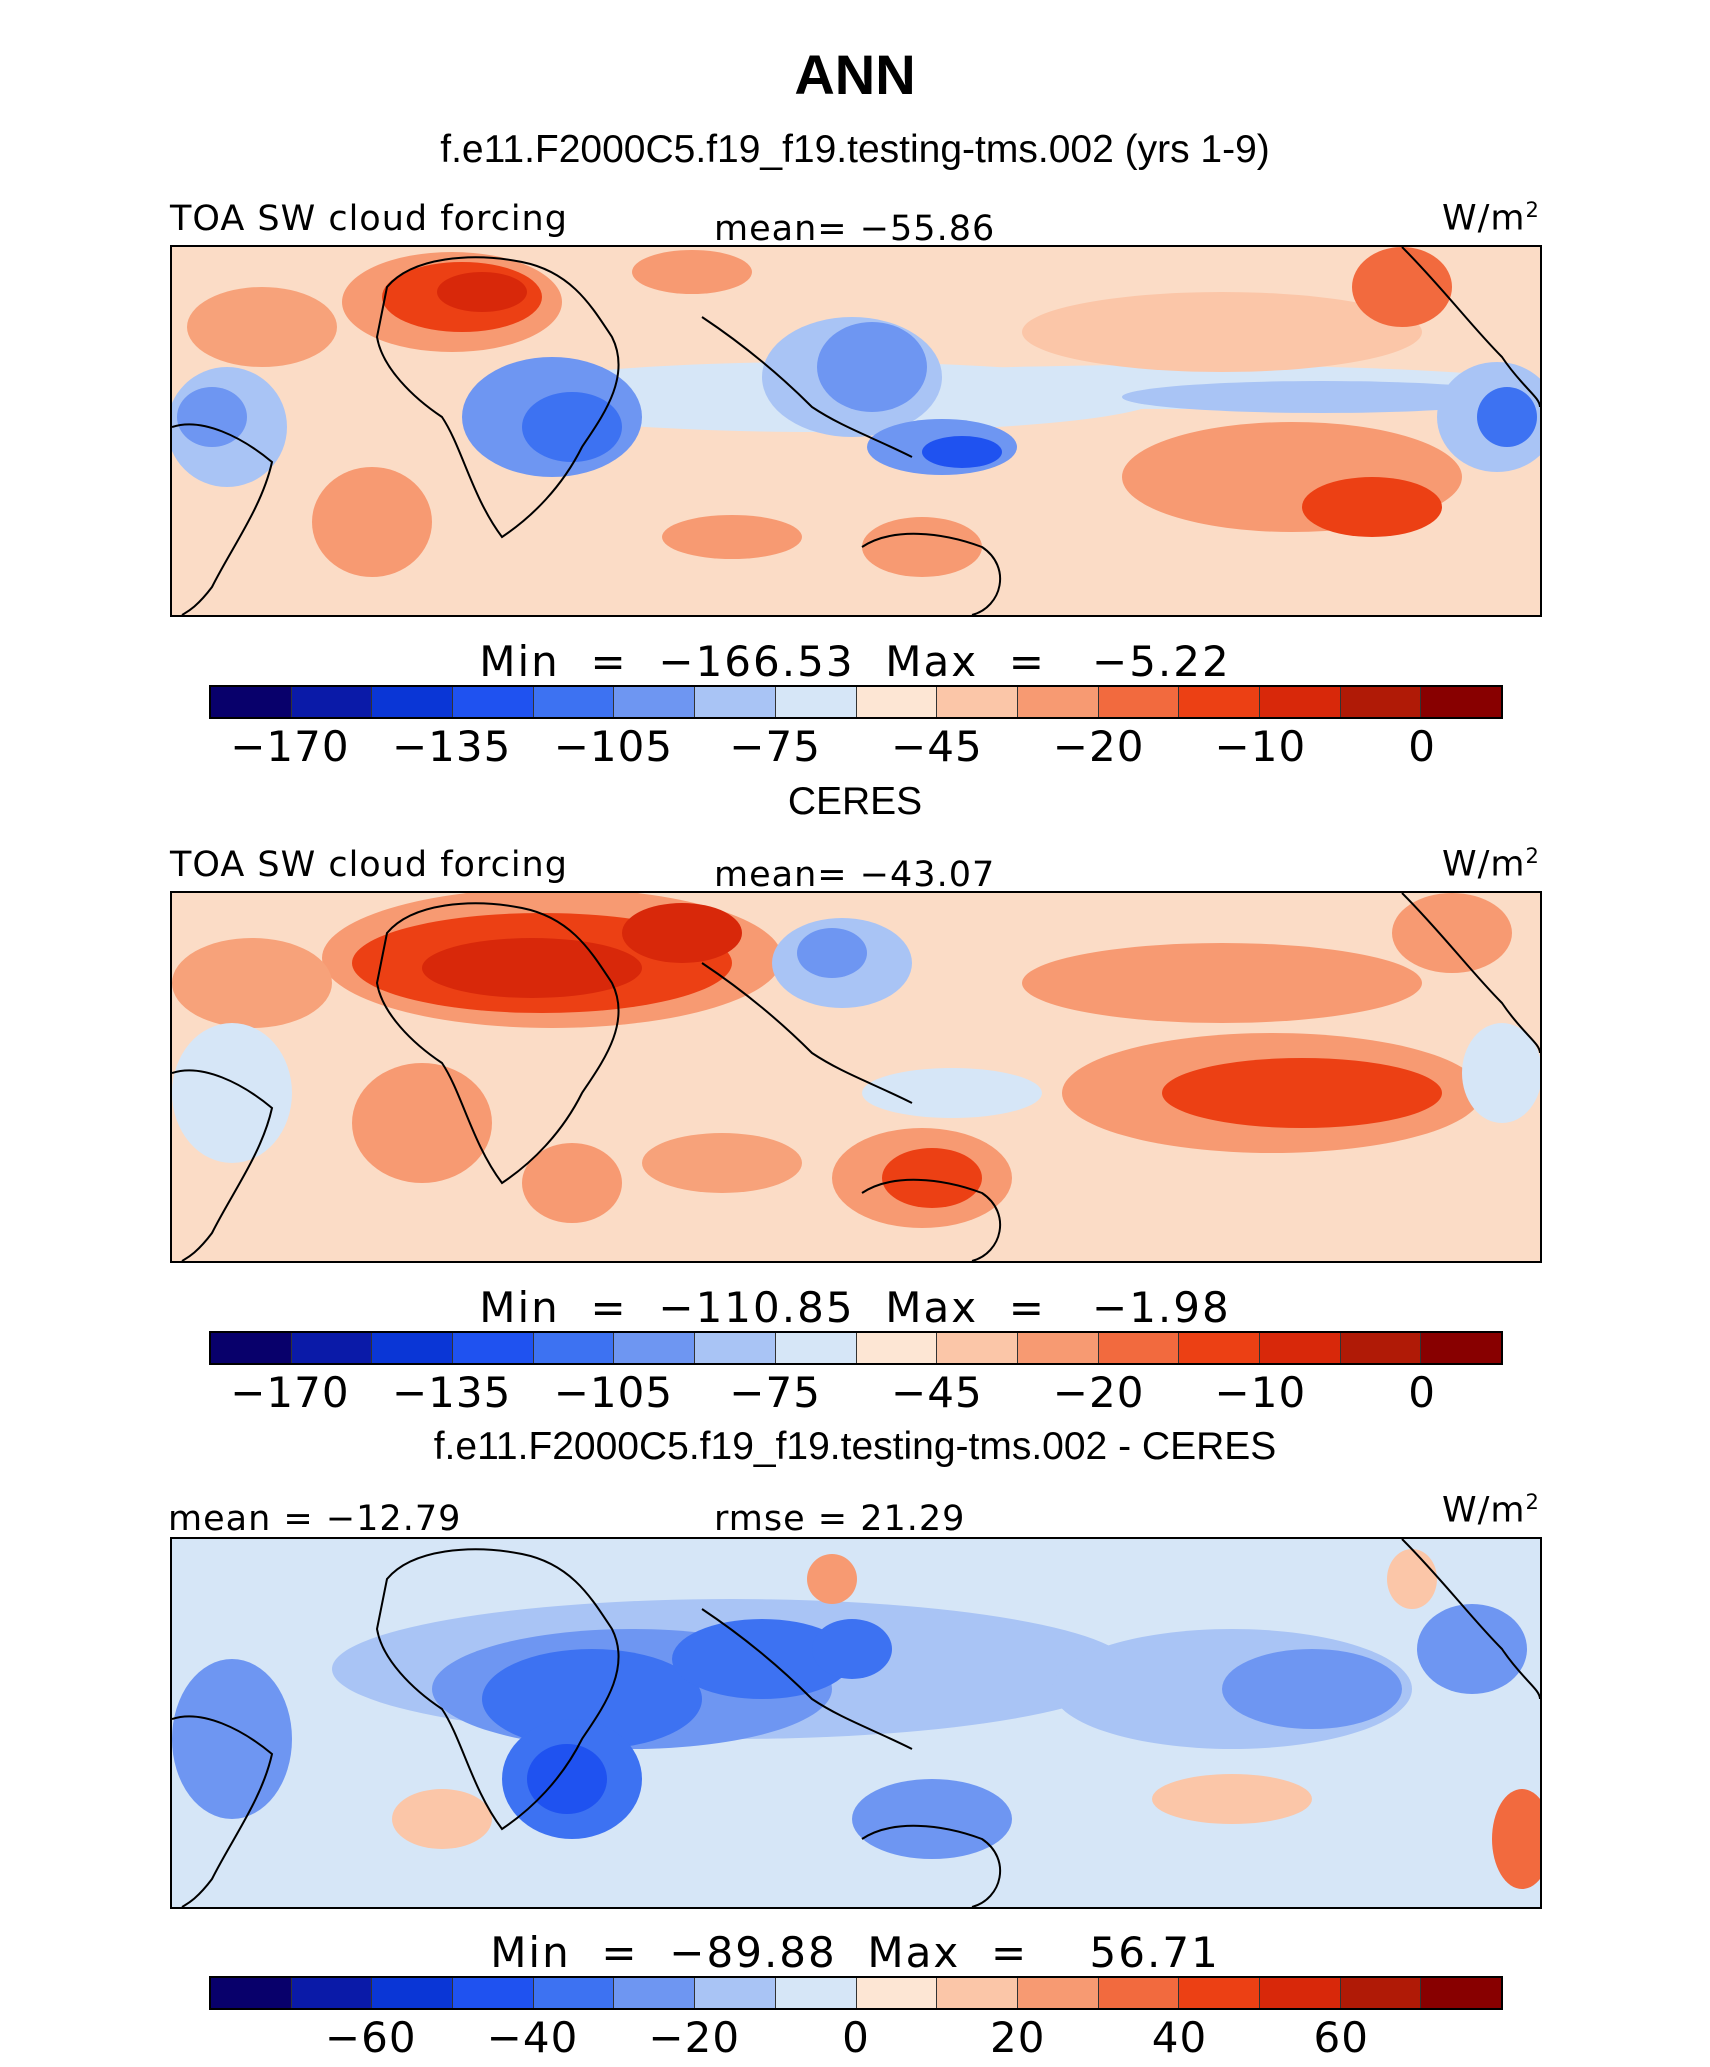  I want to click on panel1-left-label: TOA SW cloud forcing, so click(369, 219).